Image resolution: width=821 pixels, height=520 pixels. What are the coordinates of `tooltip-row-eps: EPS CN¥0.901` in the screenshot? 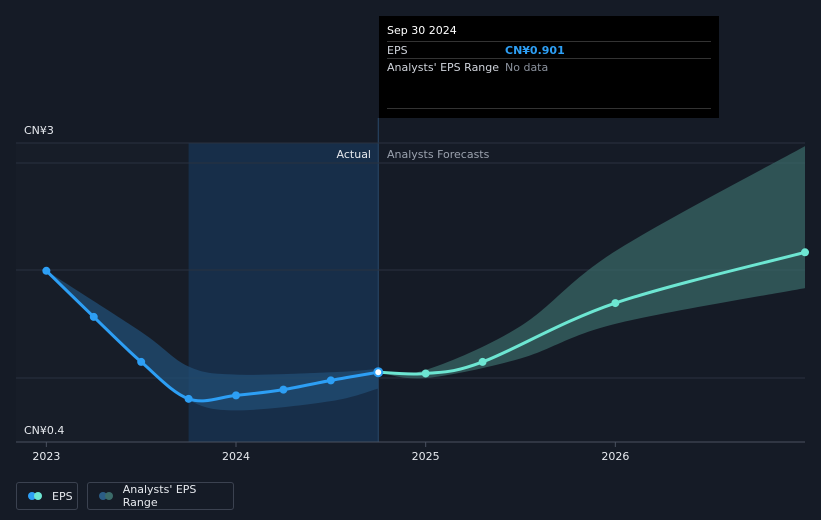 It's located at (549, 49).